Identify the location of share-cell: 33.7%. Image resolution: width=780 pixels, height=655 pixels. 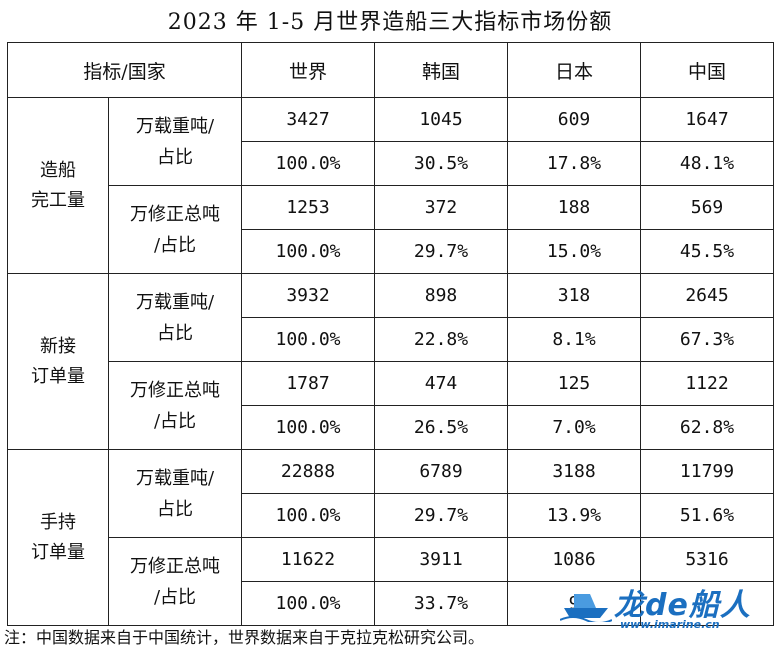
(441, 603).